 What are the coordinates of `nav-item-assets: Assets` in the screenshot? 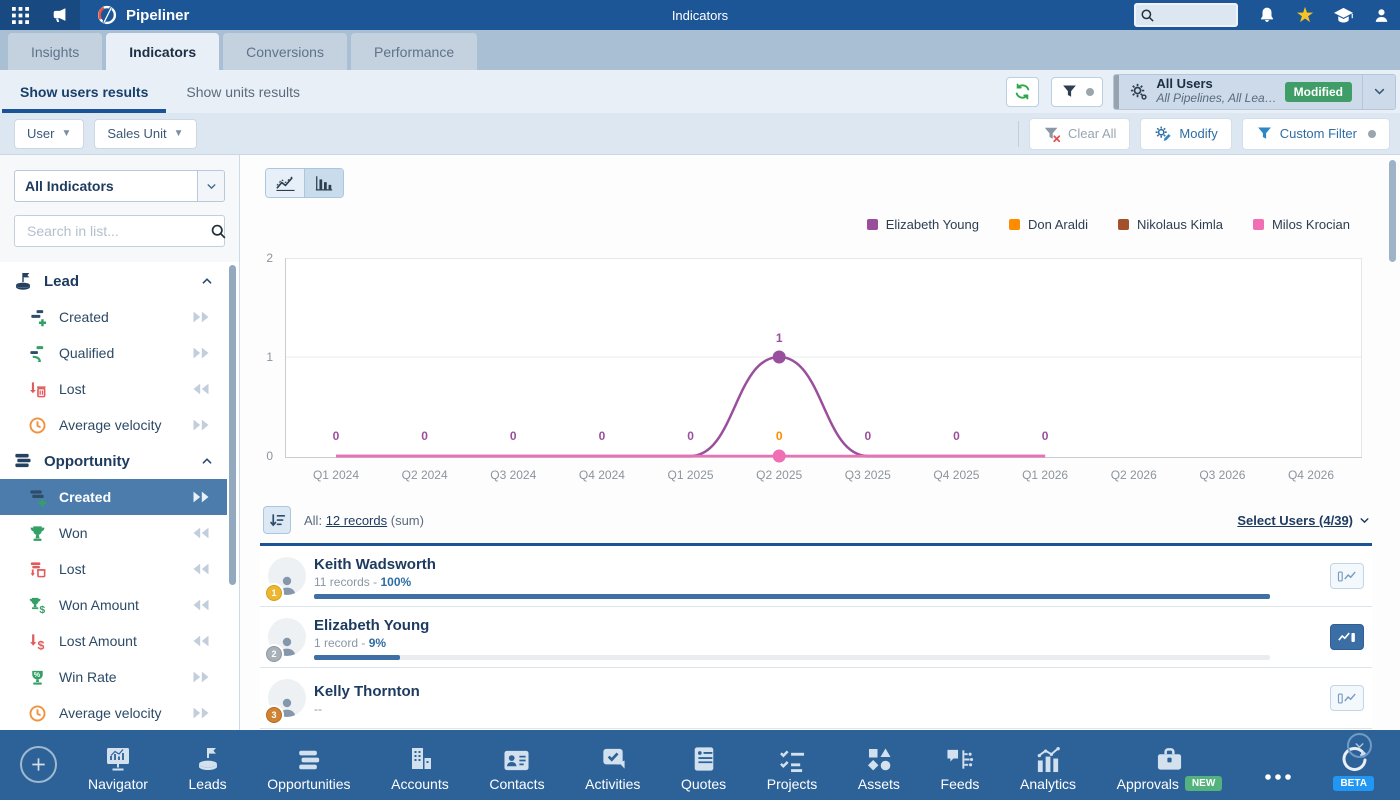 It's located at (879, 766).